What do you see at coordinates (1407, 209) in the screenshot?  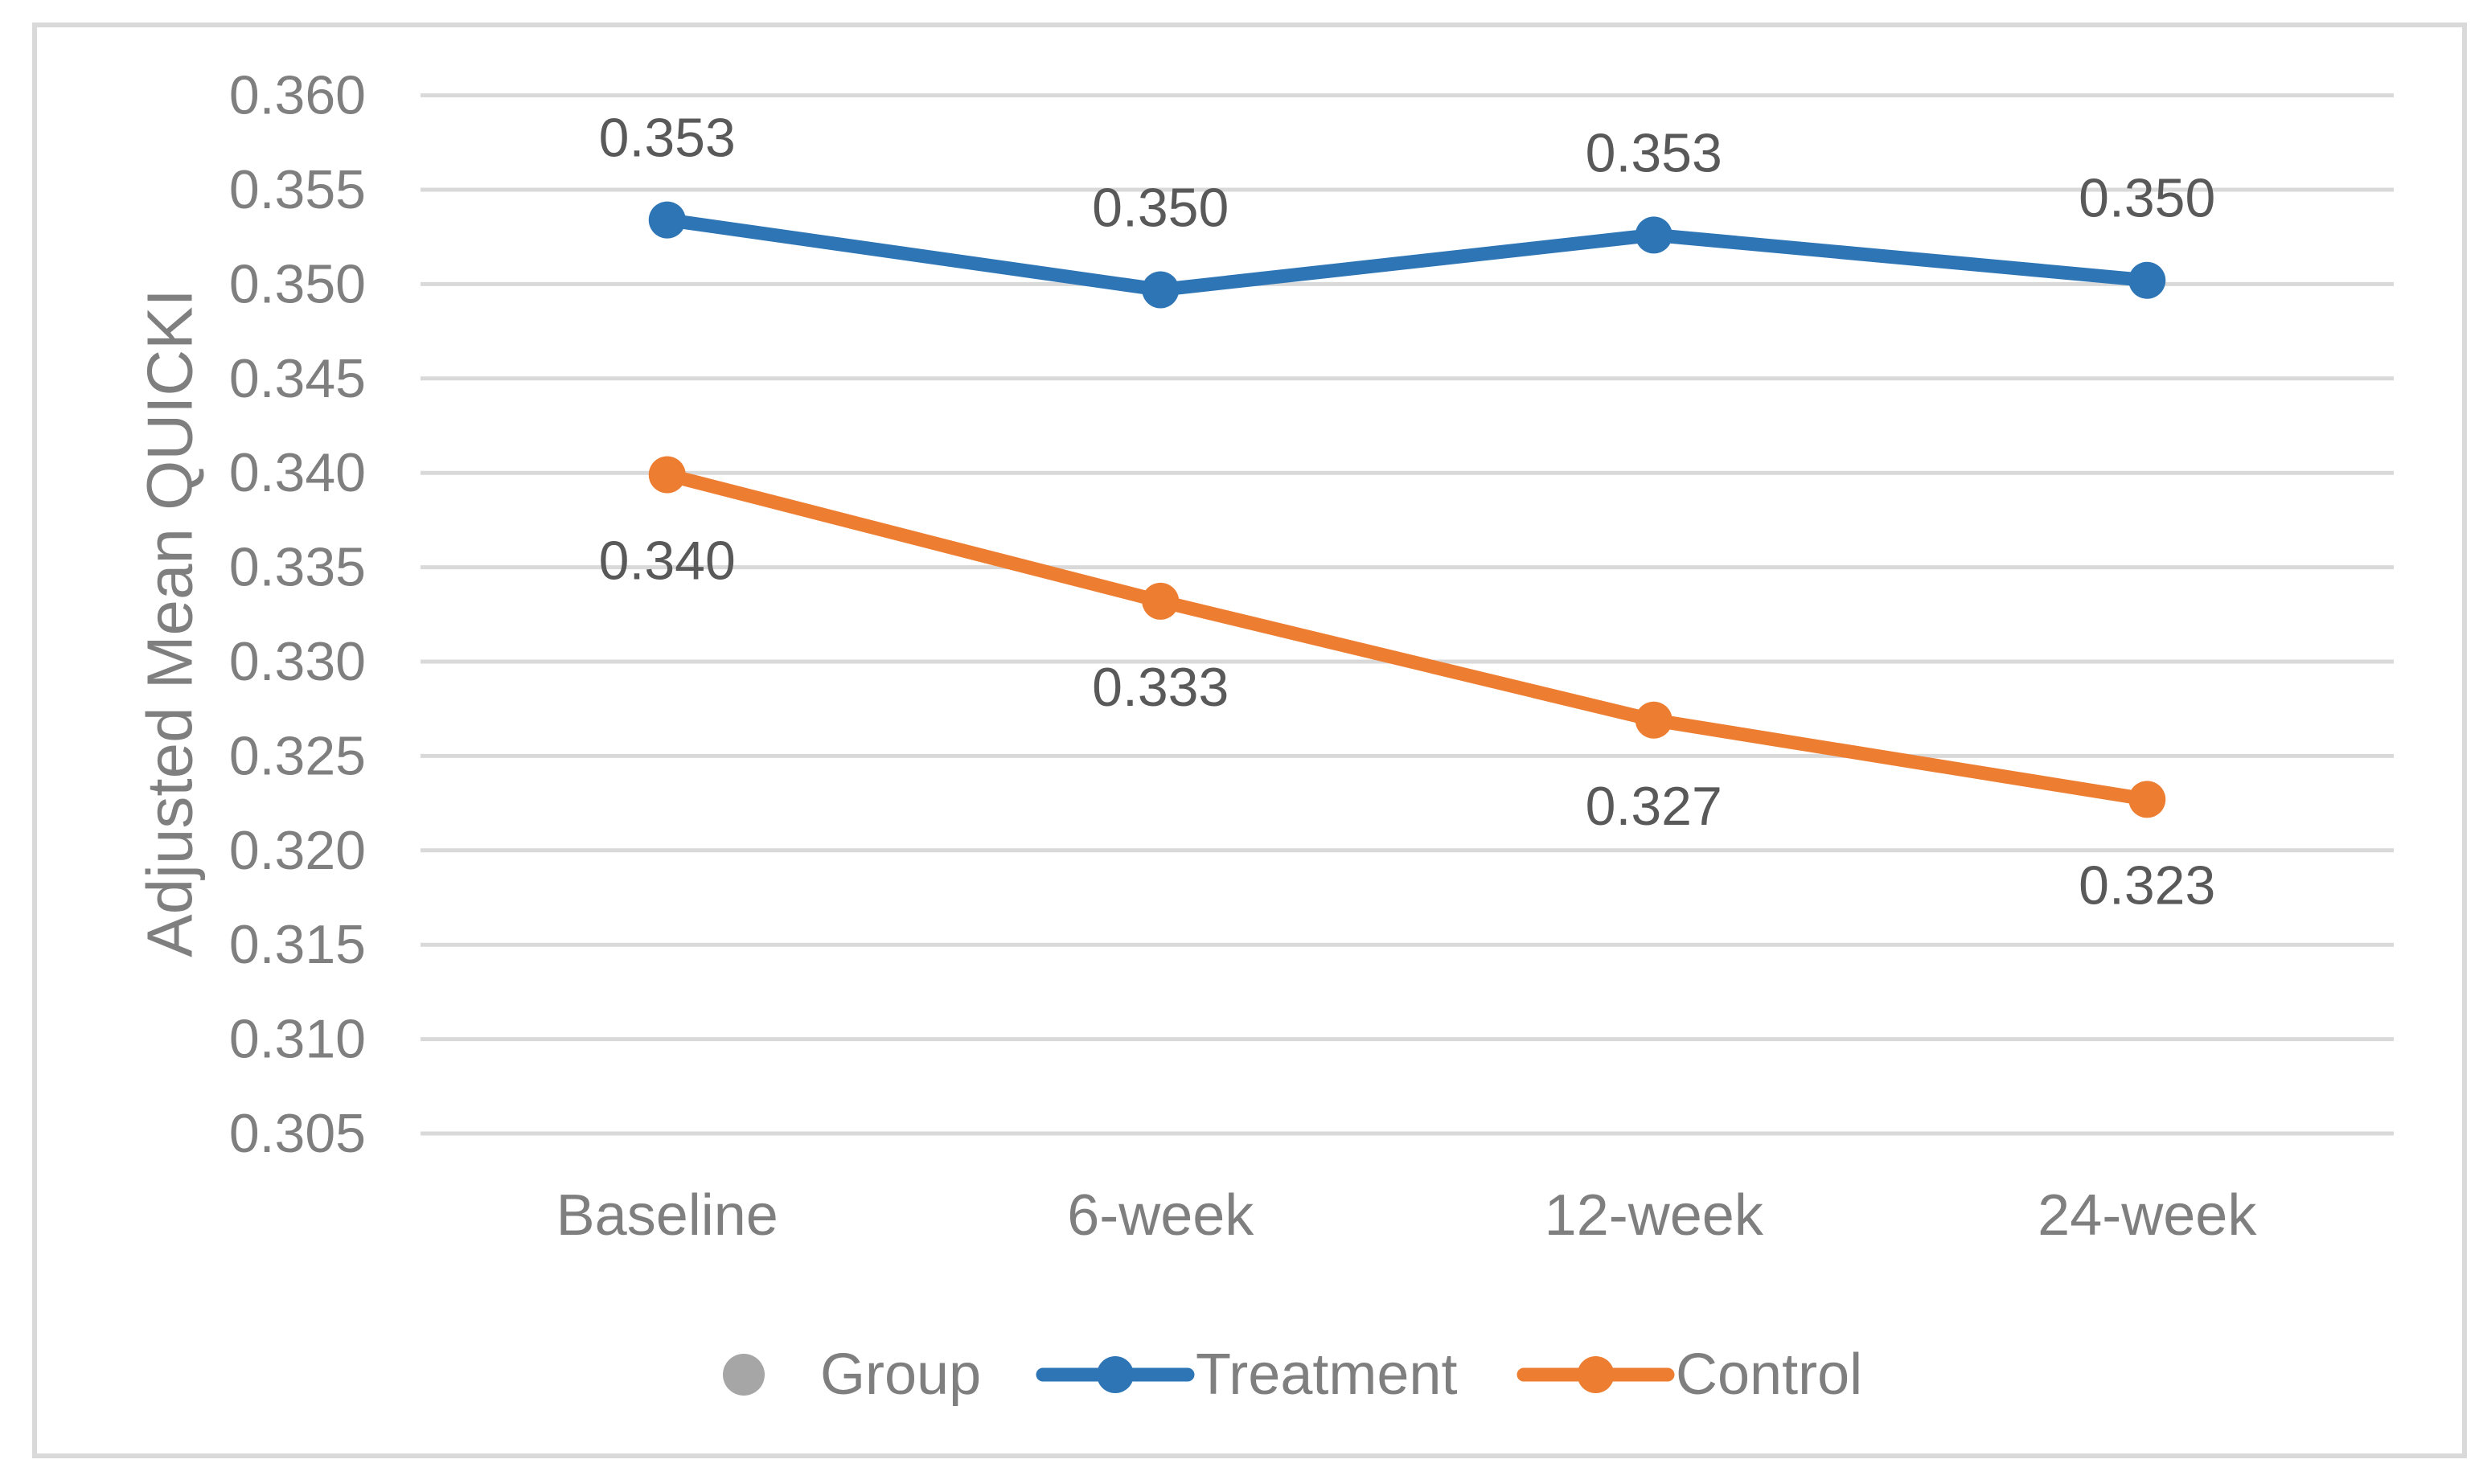 I see `series-treatment: 0.353 0.350 0.353 0.350` at bounding box center [1407, 209].